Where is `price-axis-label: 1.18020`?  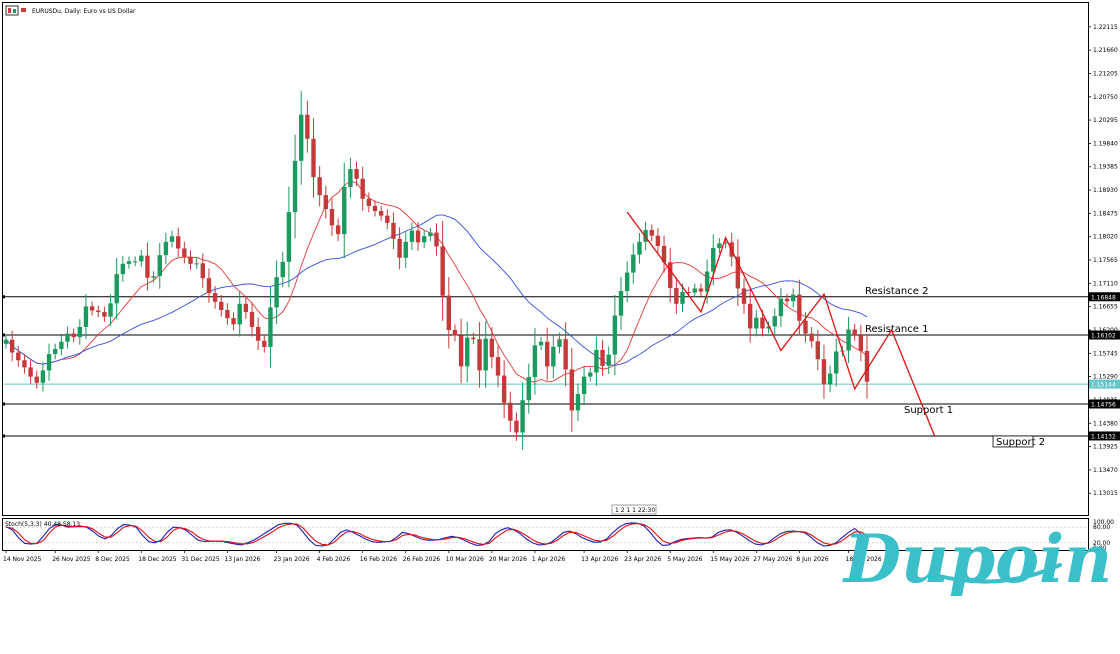
price-axis-label: 1.18020 is located at coordinates (1105, 237).